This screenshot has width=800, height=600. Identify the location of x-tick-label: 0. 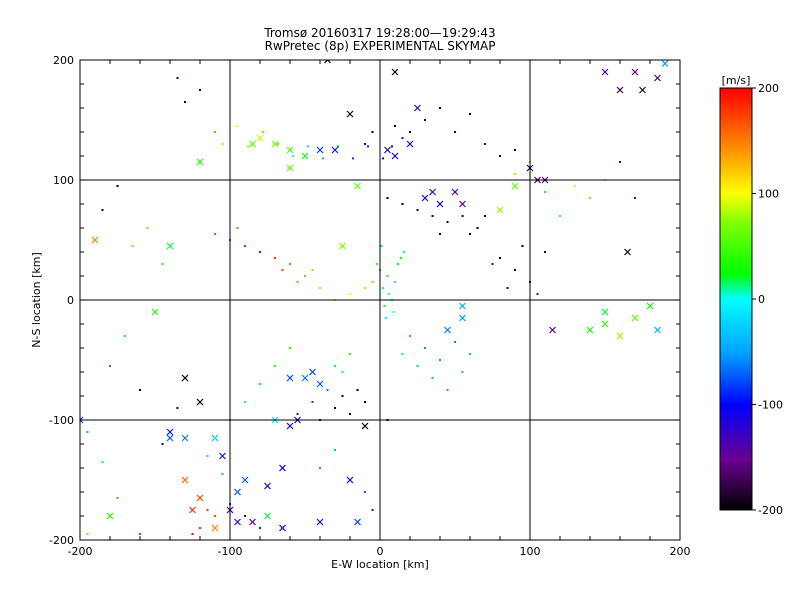
(380, 551).